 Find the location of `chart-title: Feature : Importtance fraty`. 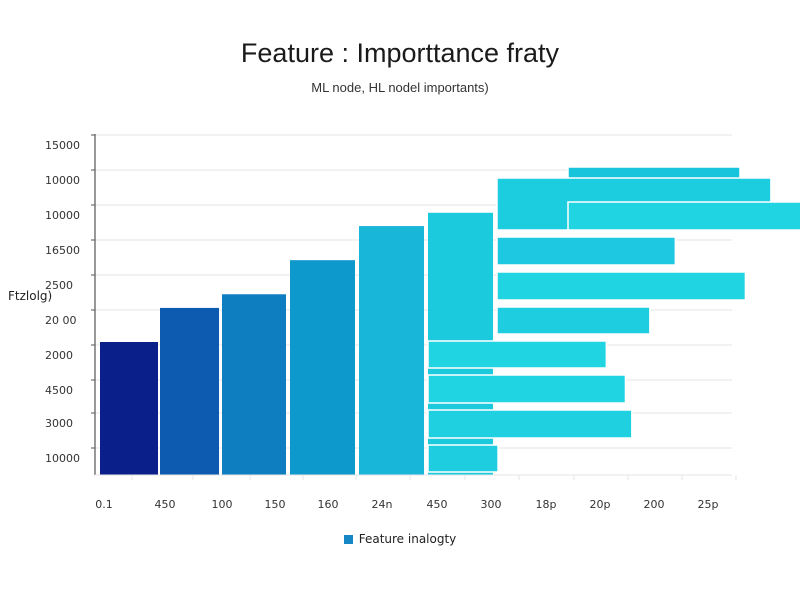

chart-title: Feature : Importtance fraty is located at coordinates (400, 53).